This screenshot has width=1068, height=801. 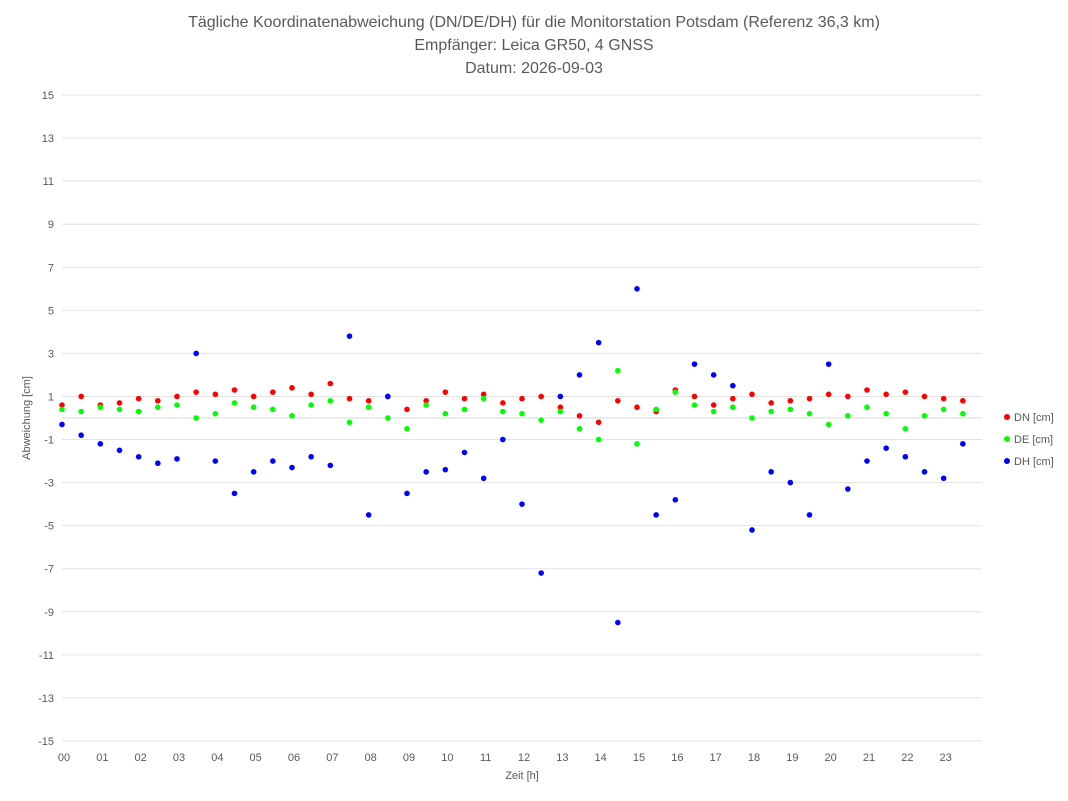 What do you see at coordinates (524, 758) in the screenshot?
I see `x-tick-label: 12` at bounding box center [524, 758].